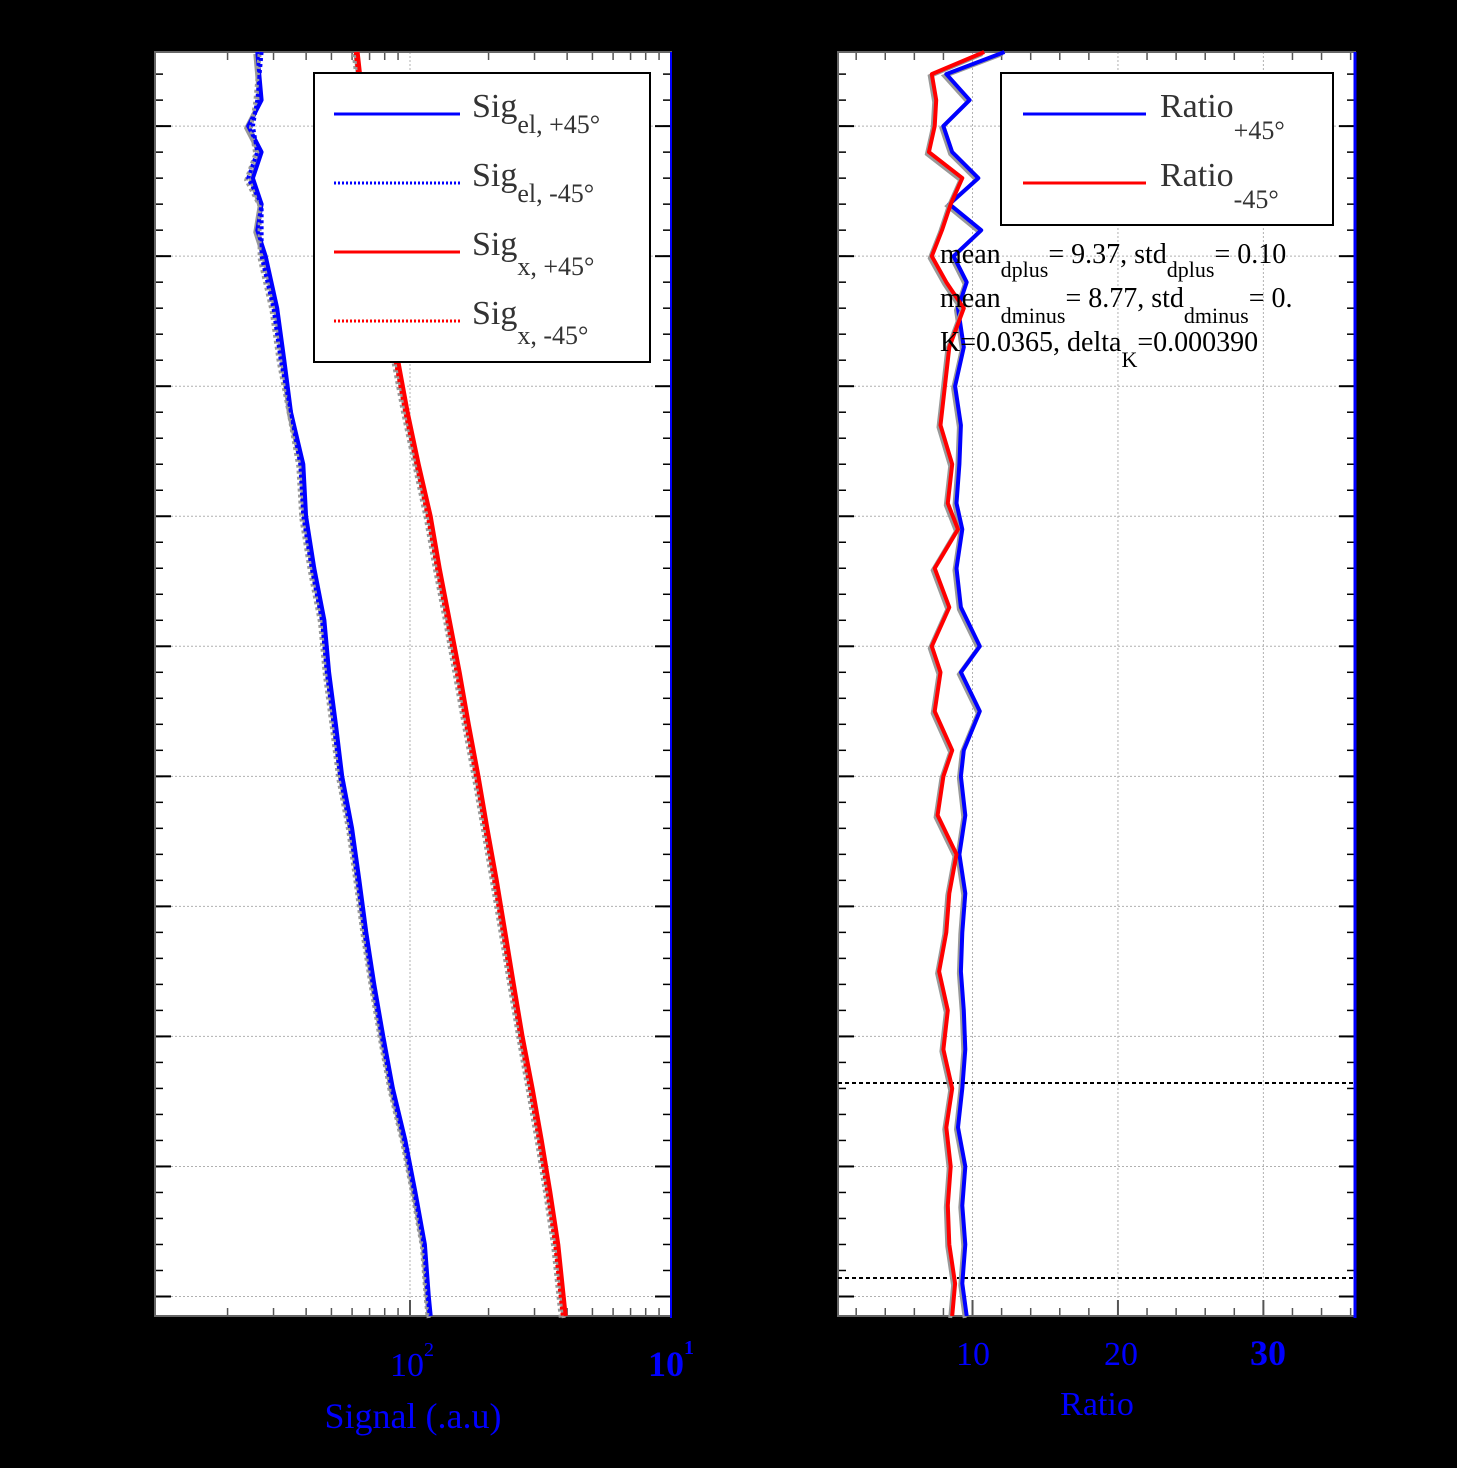  What do you see at coordinates (671, 1360) in the screenshot?
I see `left-xtick-label: 10¹` at bounding box center [671, 1360].